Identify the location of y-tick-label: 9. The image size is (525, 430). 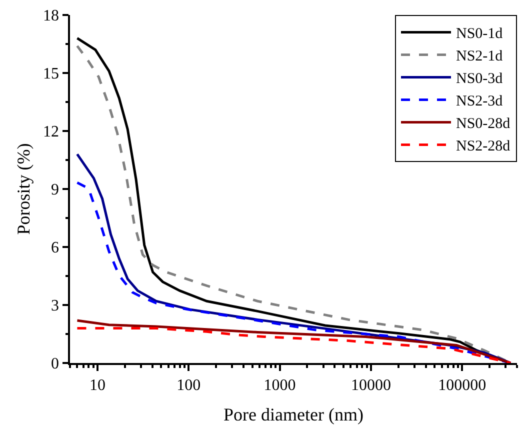
(55, 190).